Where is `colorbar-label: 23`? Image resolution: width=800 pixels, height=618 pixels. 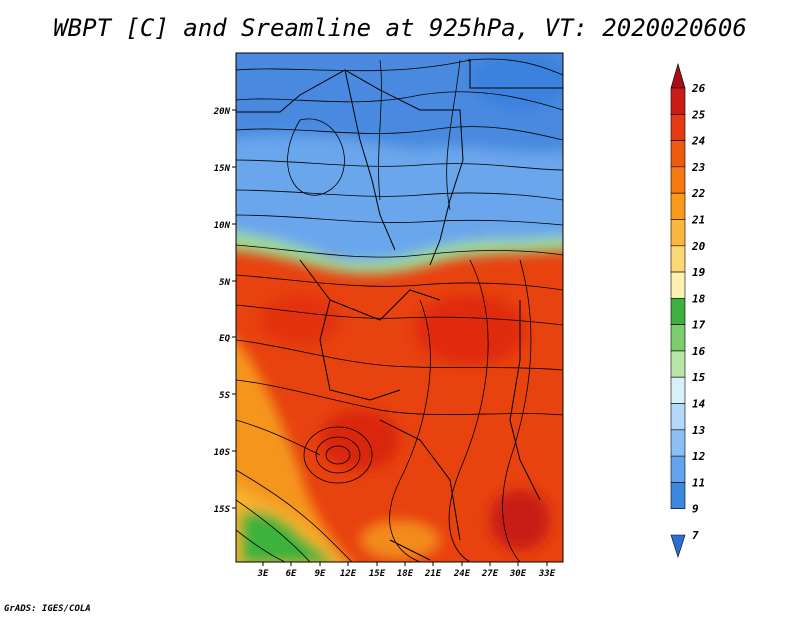
colorbar-label: 23 is located at coordinates (698, 167).